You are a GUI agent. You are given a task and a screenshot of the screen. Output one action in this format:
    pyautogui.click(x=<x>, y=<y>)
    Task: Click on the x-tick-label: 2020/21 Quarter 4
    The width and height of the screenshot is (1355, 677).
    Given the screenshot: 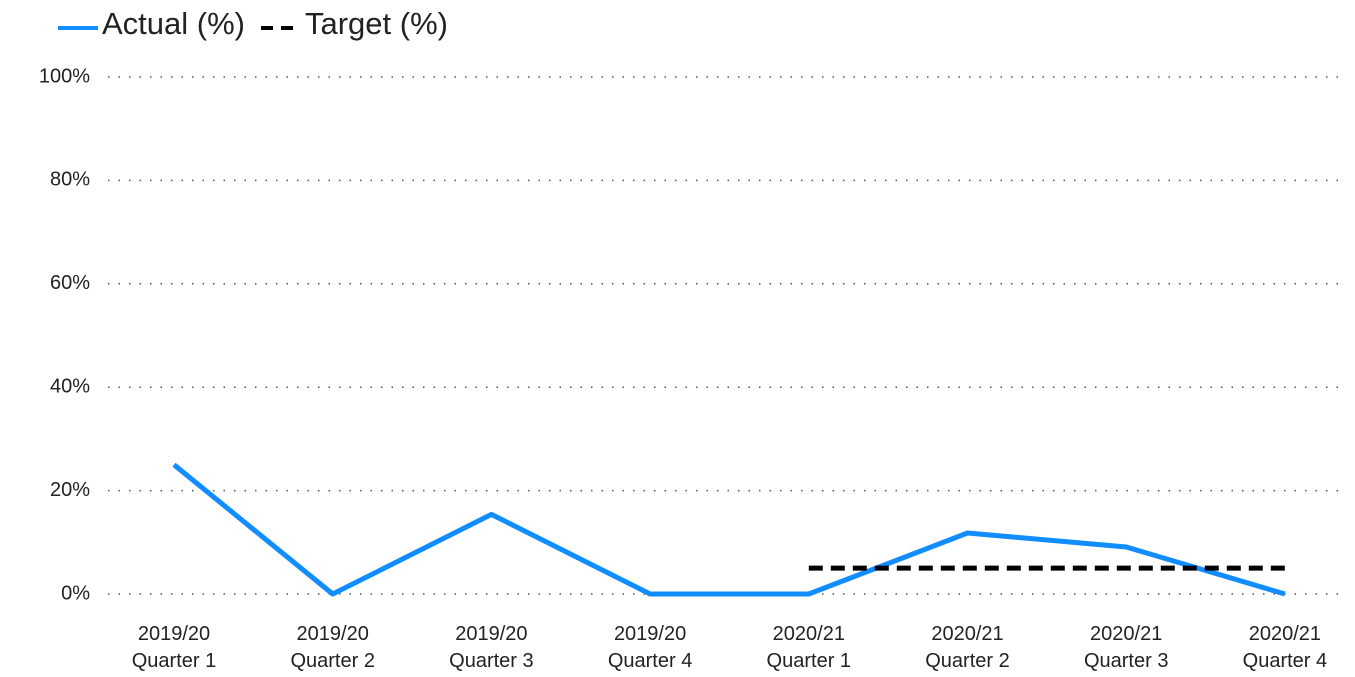 What is the action you would take?
    pyautogui.click(x=1285, y=647)
    